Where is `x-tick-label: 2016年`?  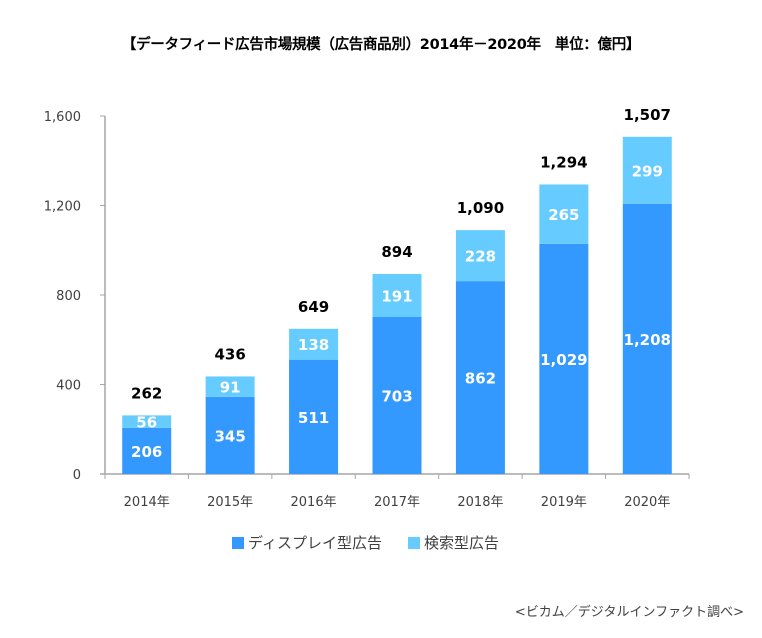
x-tick-label: 2016年 is located at coordinates (314, 502).